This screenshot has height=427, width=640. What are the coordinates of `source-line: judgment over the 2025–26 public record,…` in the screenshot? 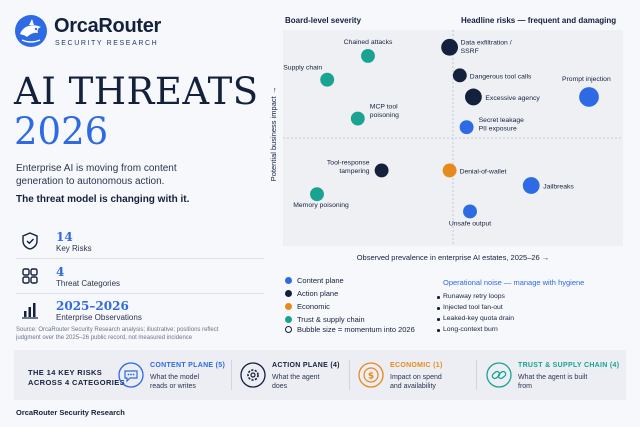 It's located at (104, 338).